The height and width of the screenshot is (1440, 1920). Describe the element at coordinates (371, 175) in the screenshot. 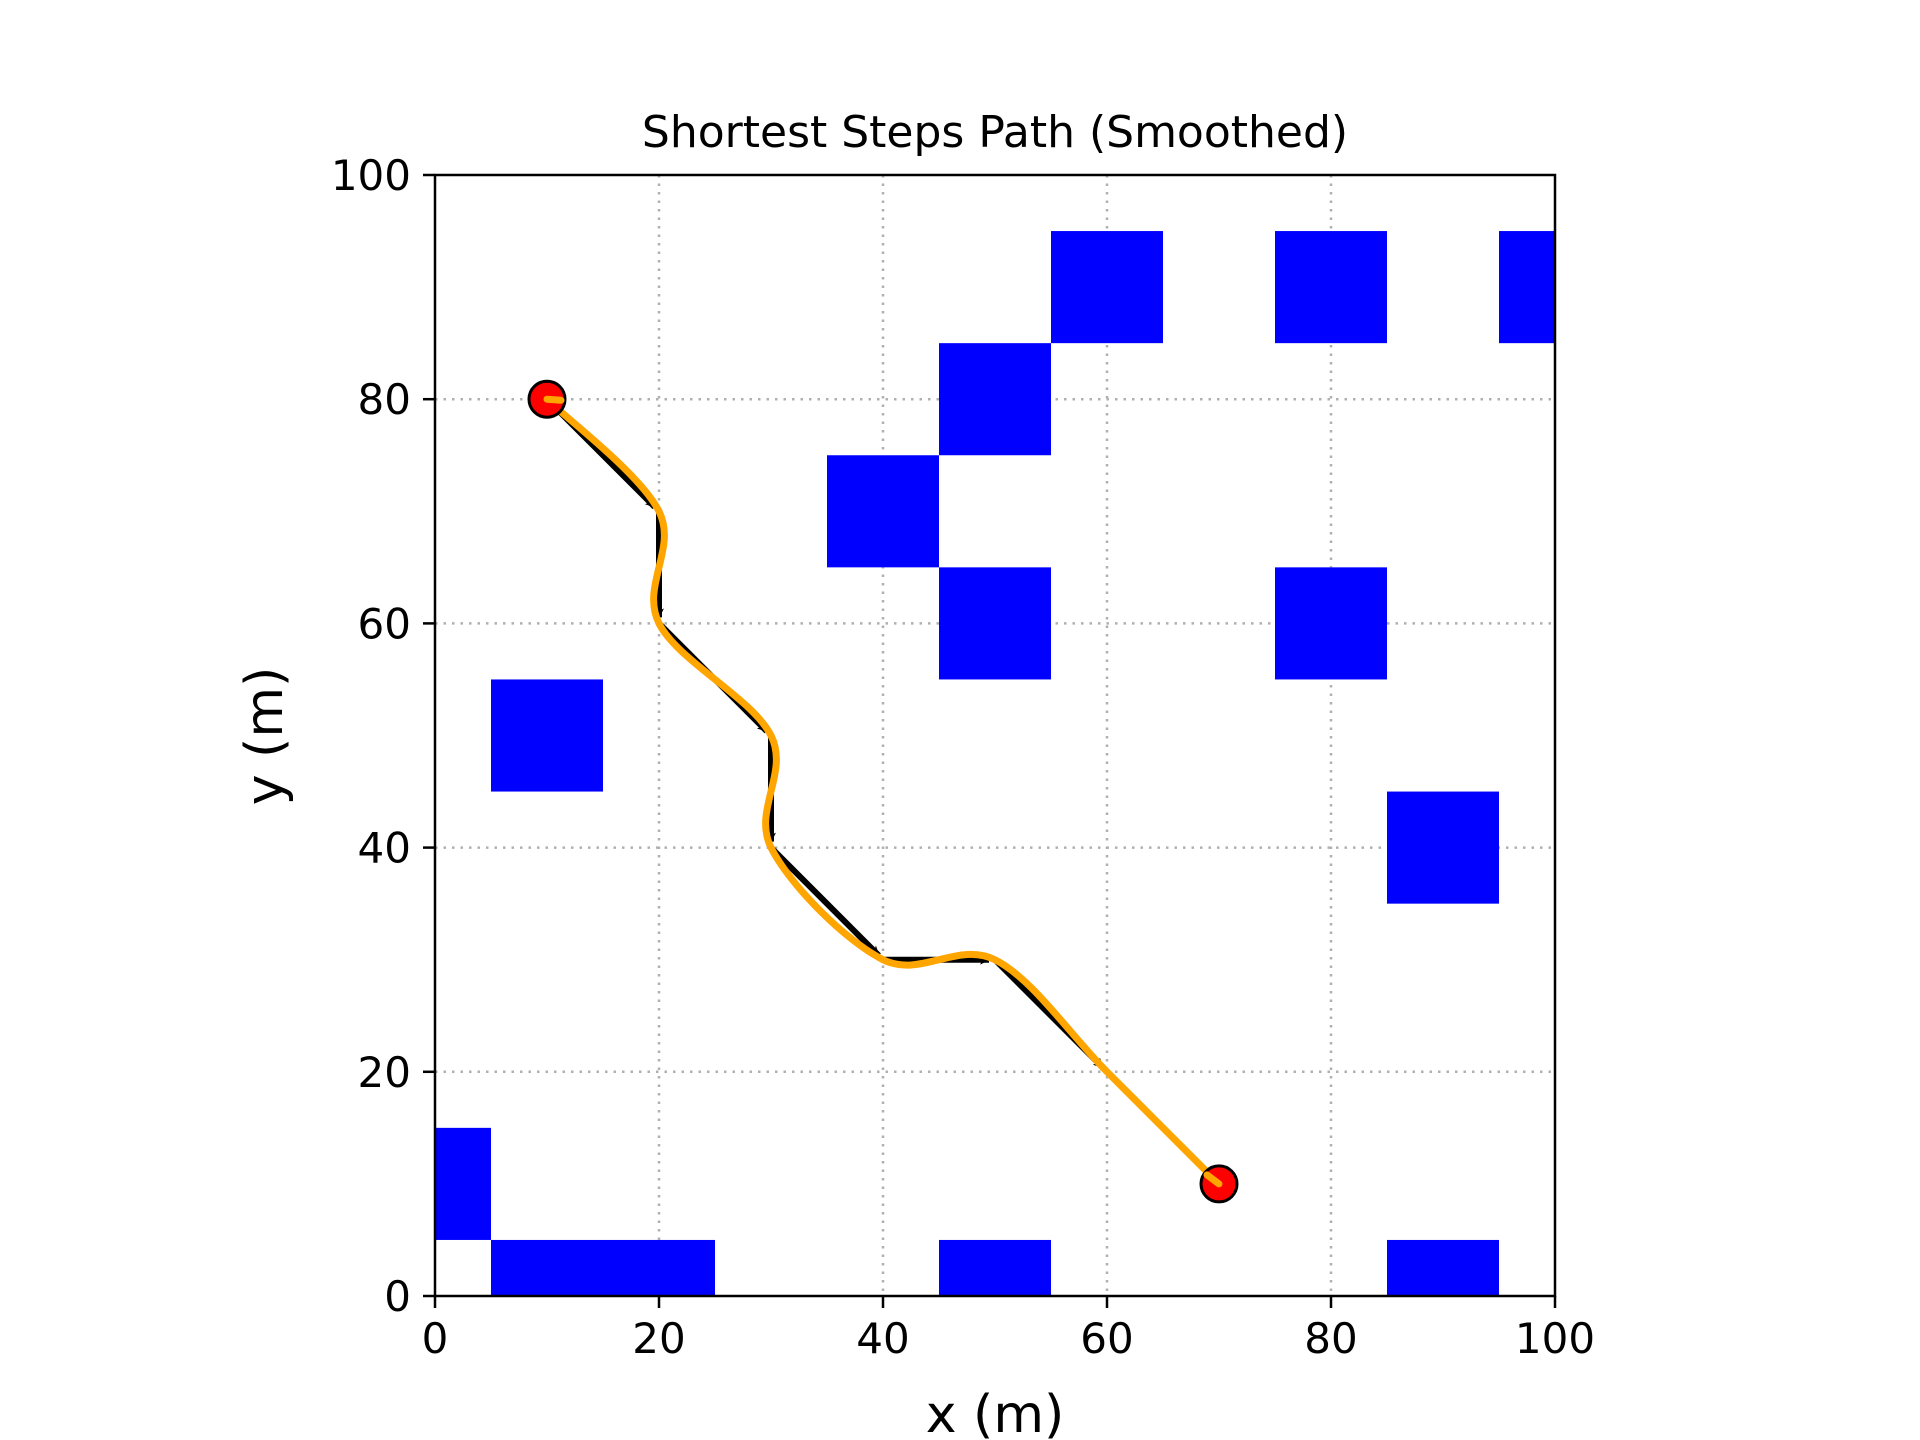

I see `y-tick-label: 100` at that location.